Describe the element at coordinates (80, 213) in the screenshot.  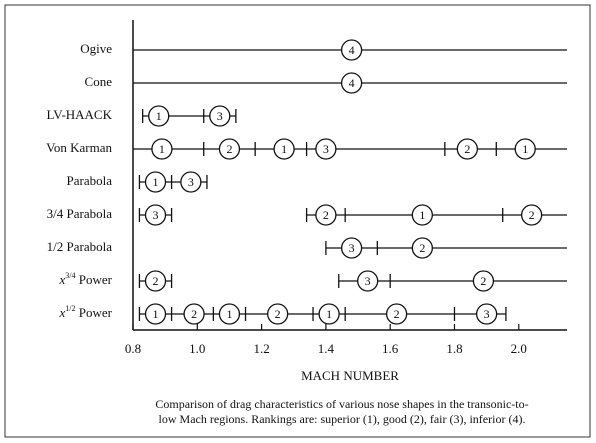
I see `row-label: 3/4 Parabola` at that location.